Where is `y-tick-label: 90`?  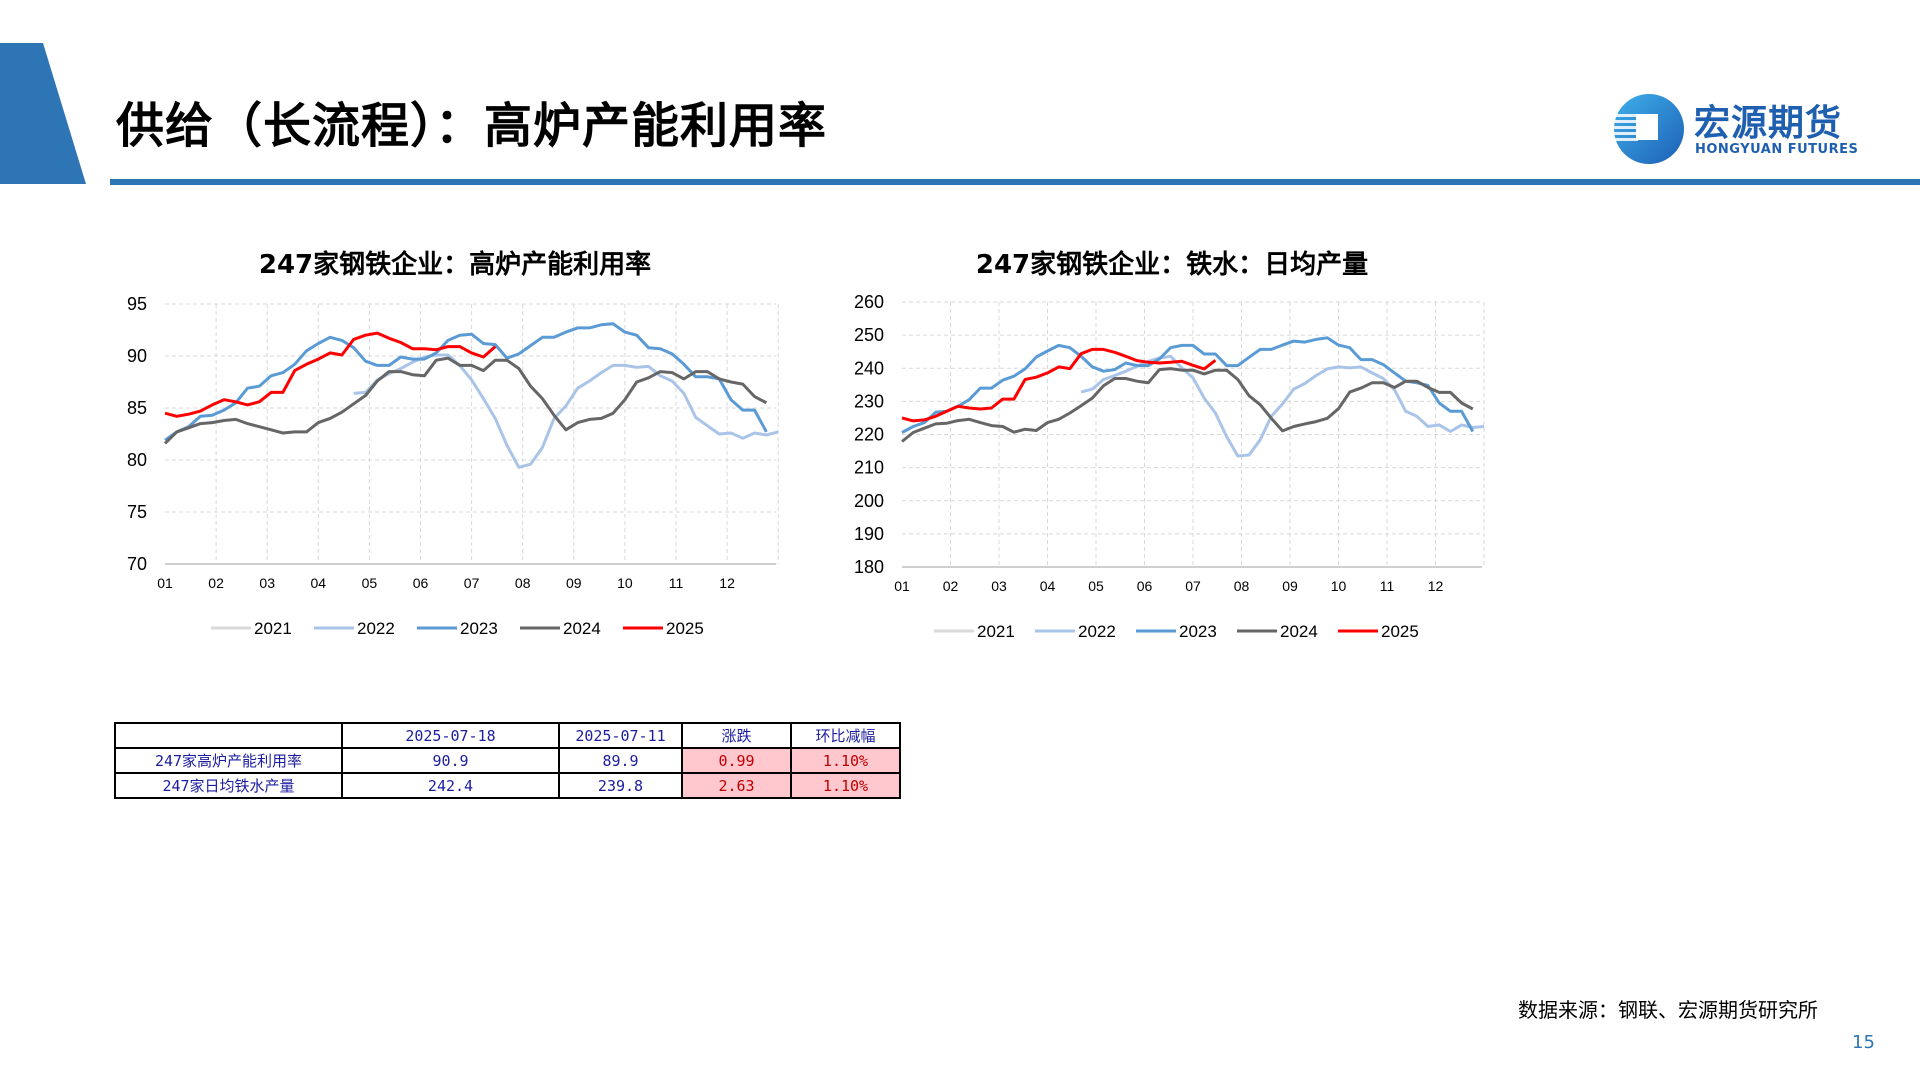
y-tick-label: 90 is located at coordinates (137, 356).